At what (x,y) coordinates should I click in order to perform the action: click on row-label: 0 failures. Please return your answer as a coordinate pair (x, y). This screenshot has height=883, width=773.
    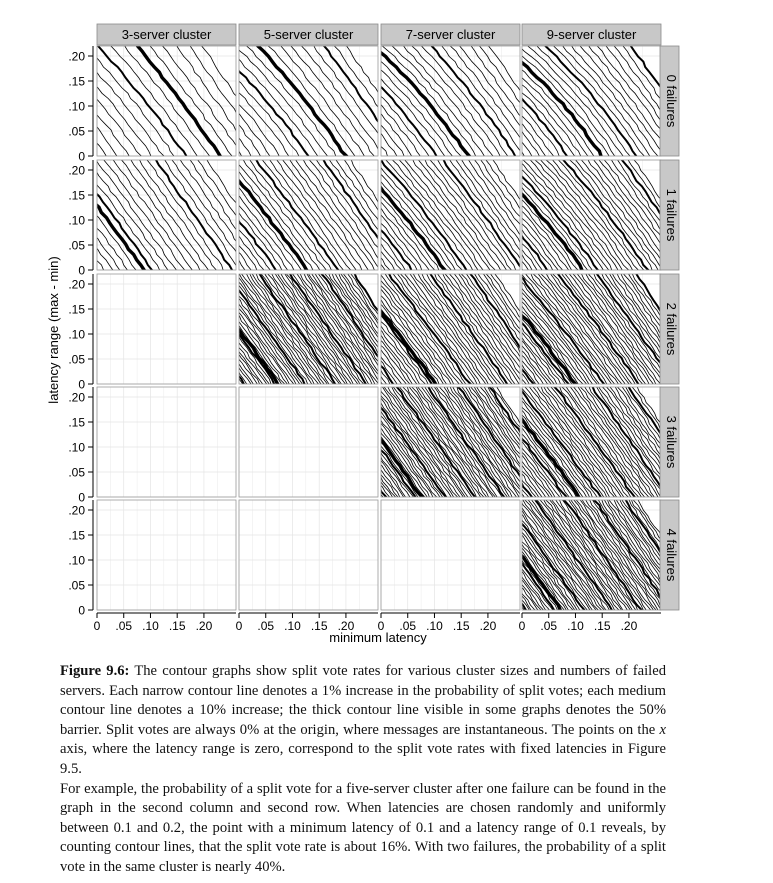
    Looking at the image, I should click on (671, 101).